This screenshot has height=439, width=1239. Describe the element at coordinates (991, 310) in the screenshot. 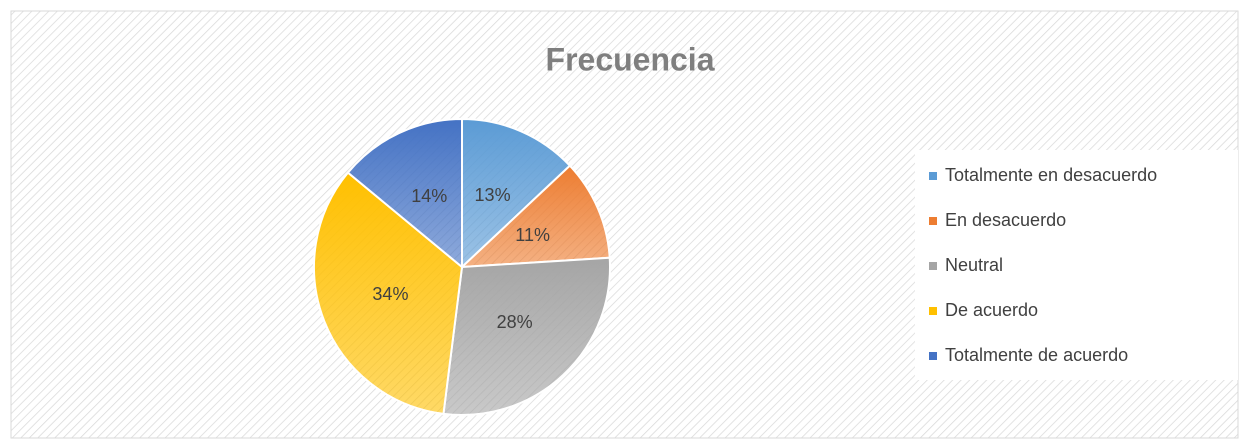

I see `legend-label: De acuerdo` at that location.